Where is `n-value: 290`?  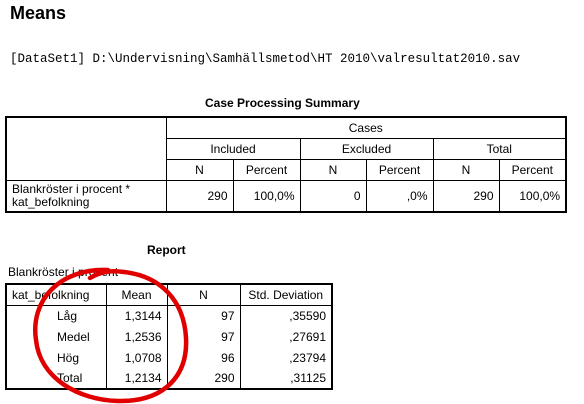
n-value: 290 is located at coordinates (203, 379).